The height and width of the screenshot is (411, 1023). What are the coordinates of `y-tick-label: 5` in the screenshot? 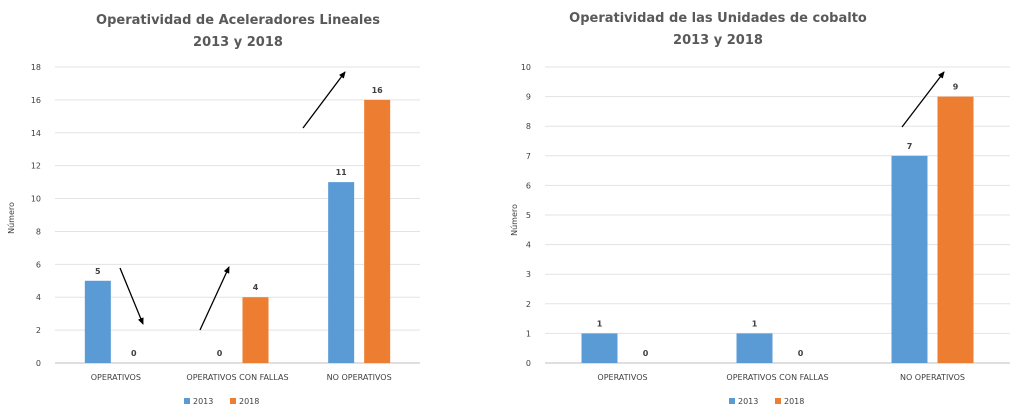 It's located at (528, 215).